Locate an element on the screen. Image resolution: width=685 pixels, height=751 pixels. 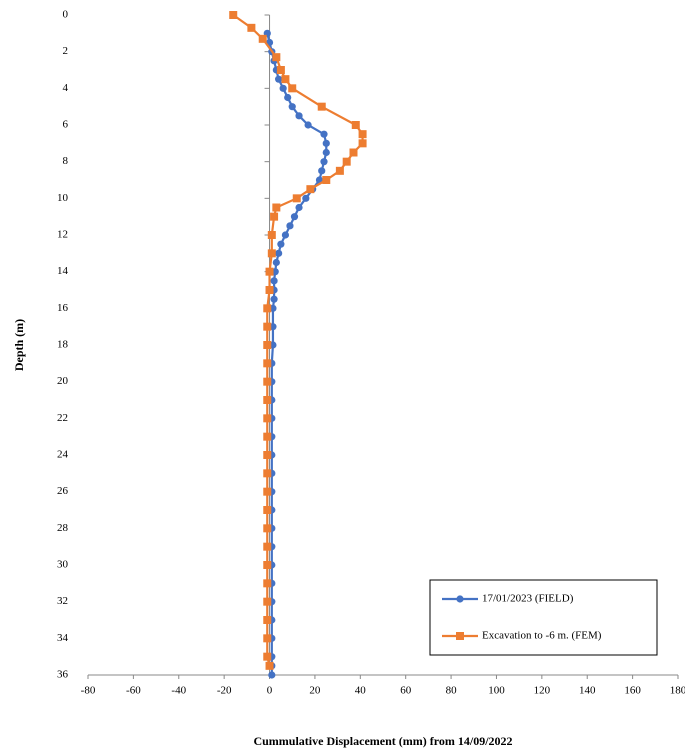
x-tick-label: 160 is located at coordinates (632, 691).